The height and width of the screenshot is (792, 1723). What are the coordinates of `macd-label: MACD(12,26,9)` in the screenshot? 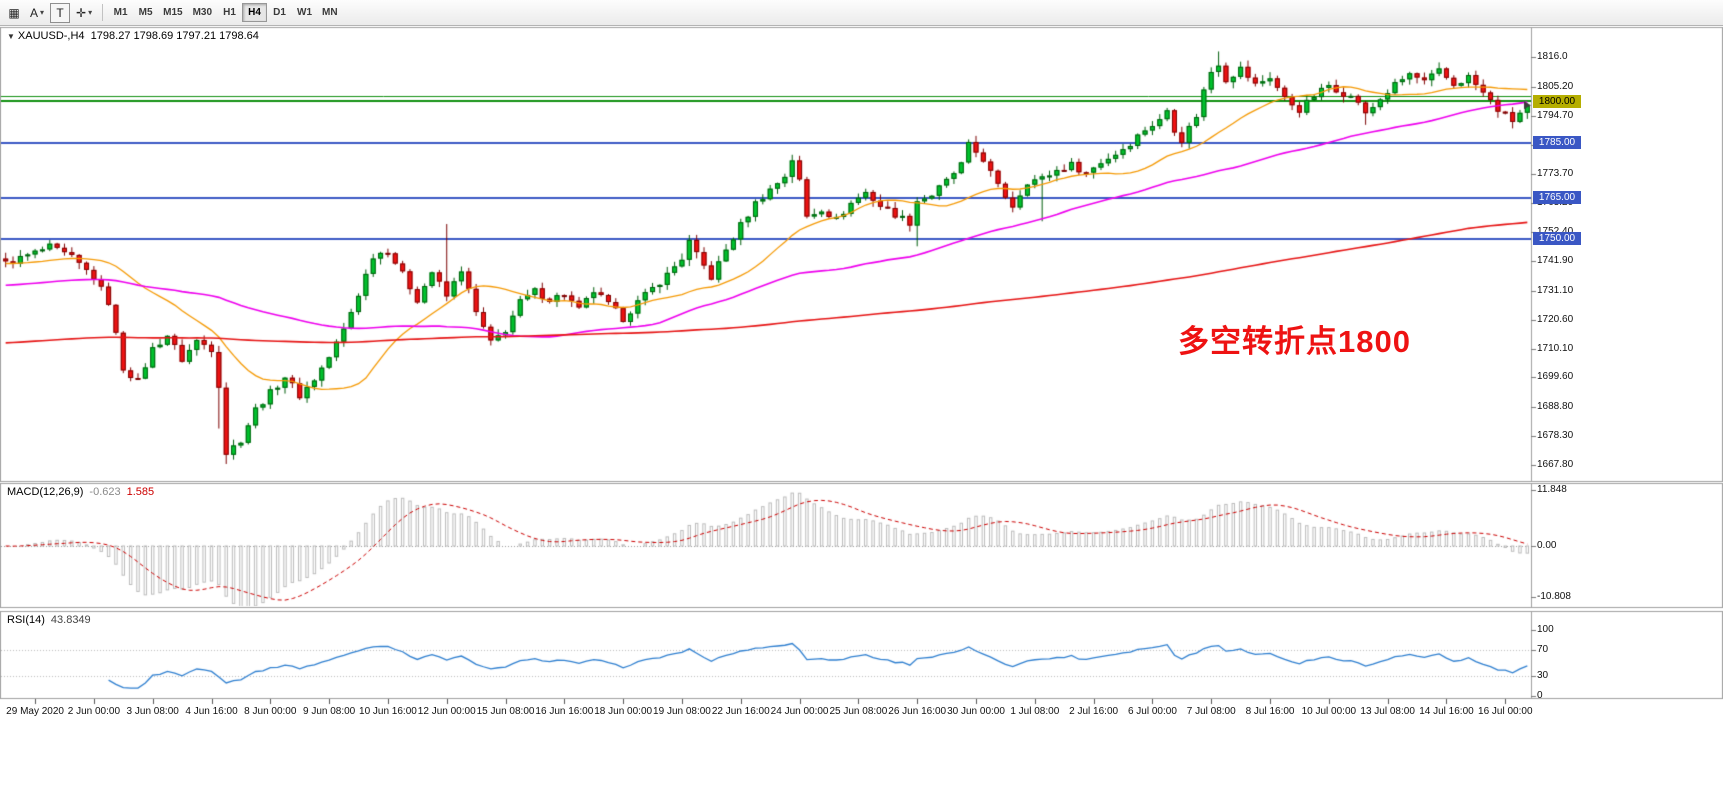 It's located at (45, 492).